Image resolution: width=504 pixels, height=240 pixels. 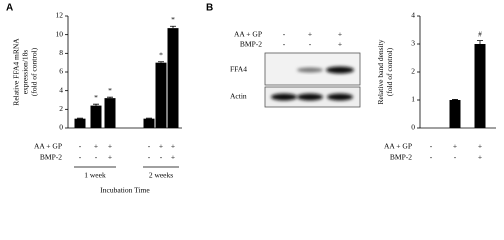 I want to click on blot-condition: AA + GP, so click(x=248, y=34).